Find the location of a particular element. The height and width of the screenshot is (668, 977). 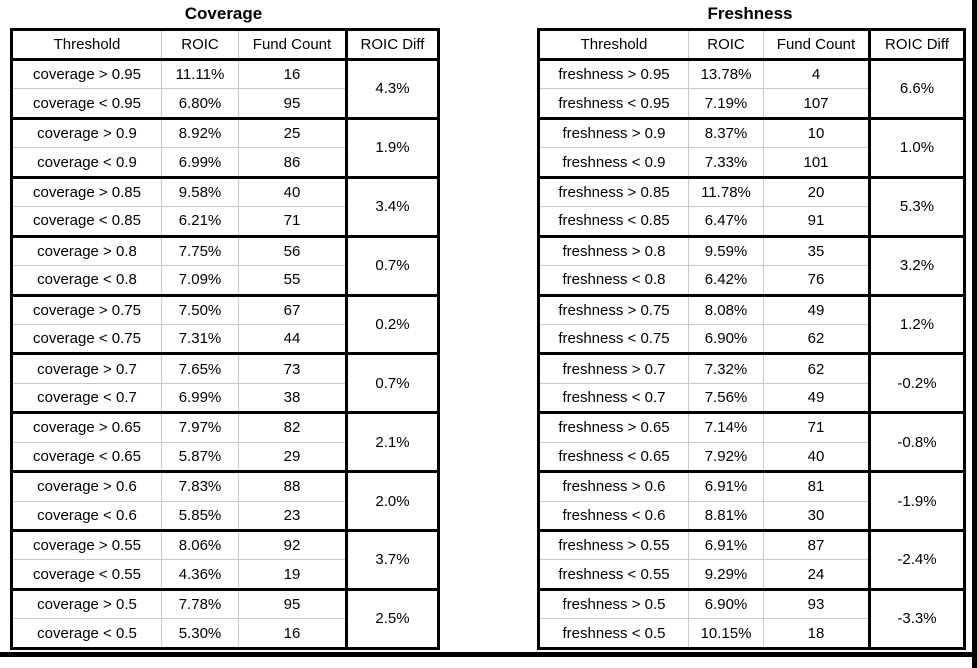

threshold-cell: freshness < 0.65 is located at coordinates (613, 456).